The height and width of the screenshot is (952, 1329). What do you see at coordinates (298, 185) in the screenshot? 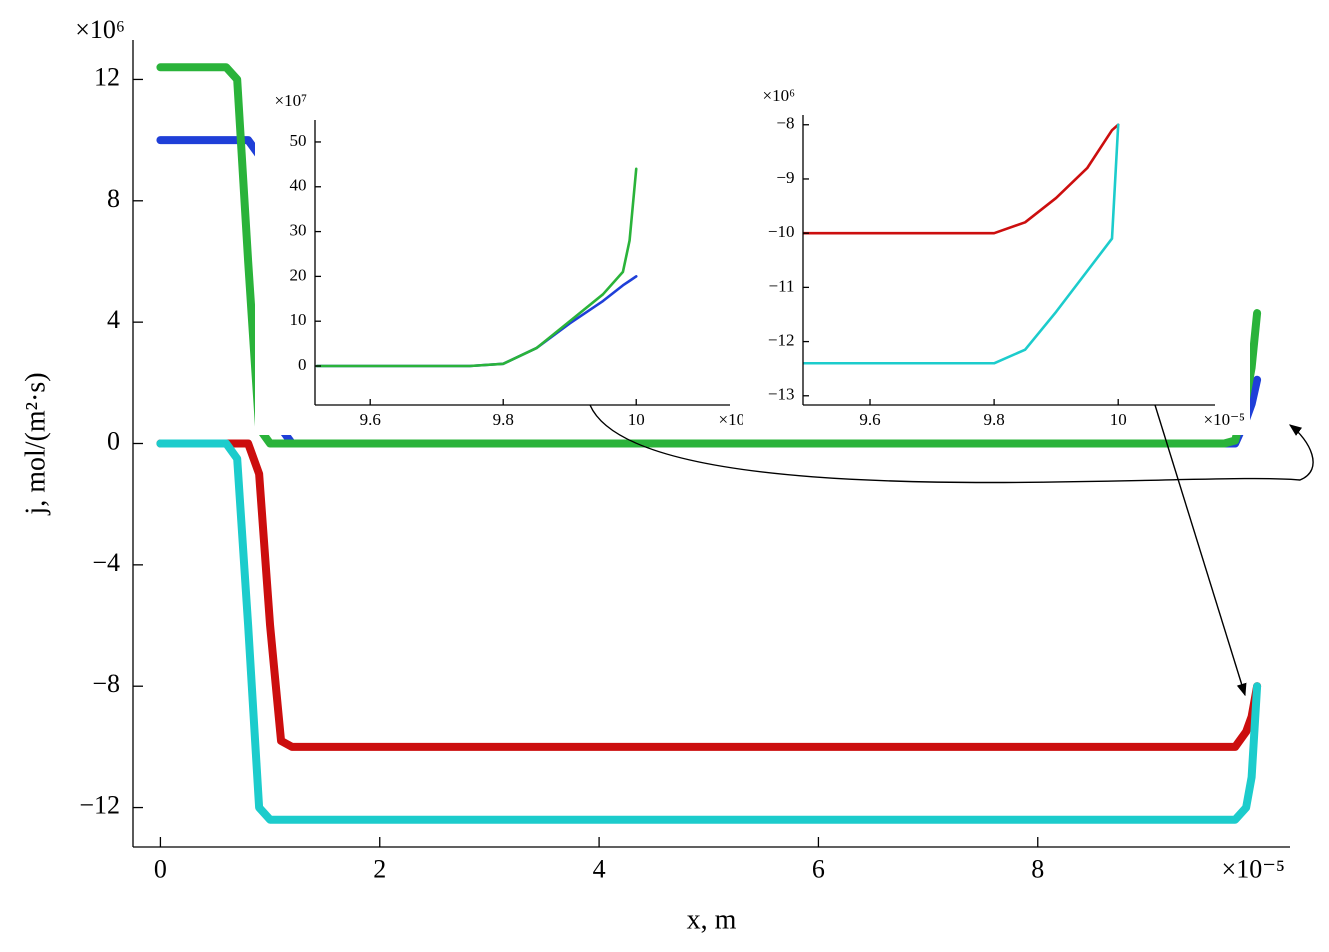
I see `y-tick-label: 40` at bounding box center [298, 185].